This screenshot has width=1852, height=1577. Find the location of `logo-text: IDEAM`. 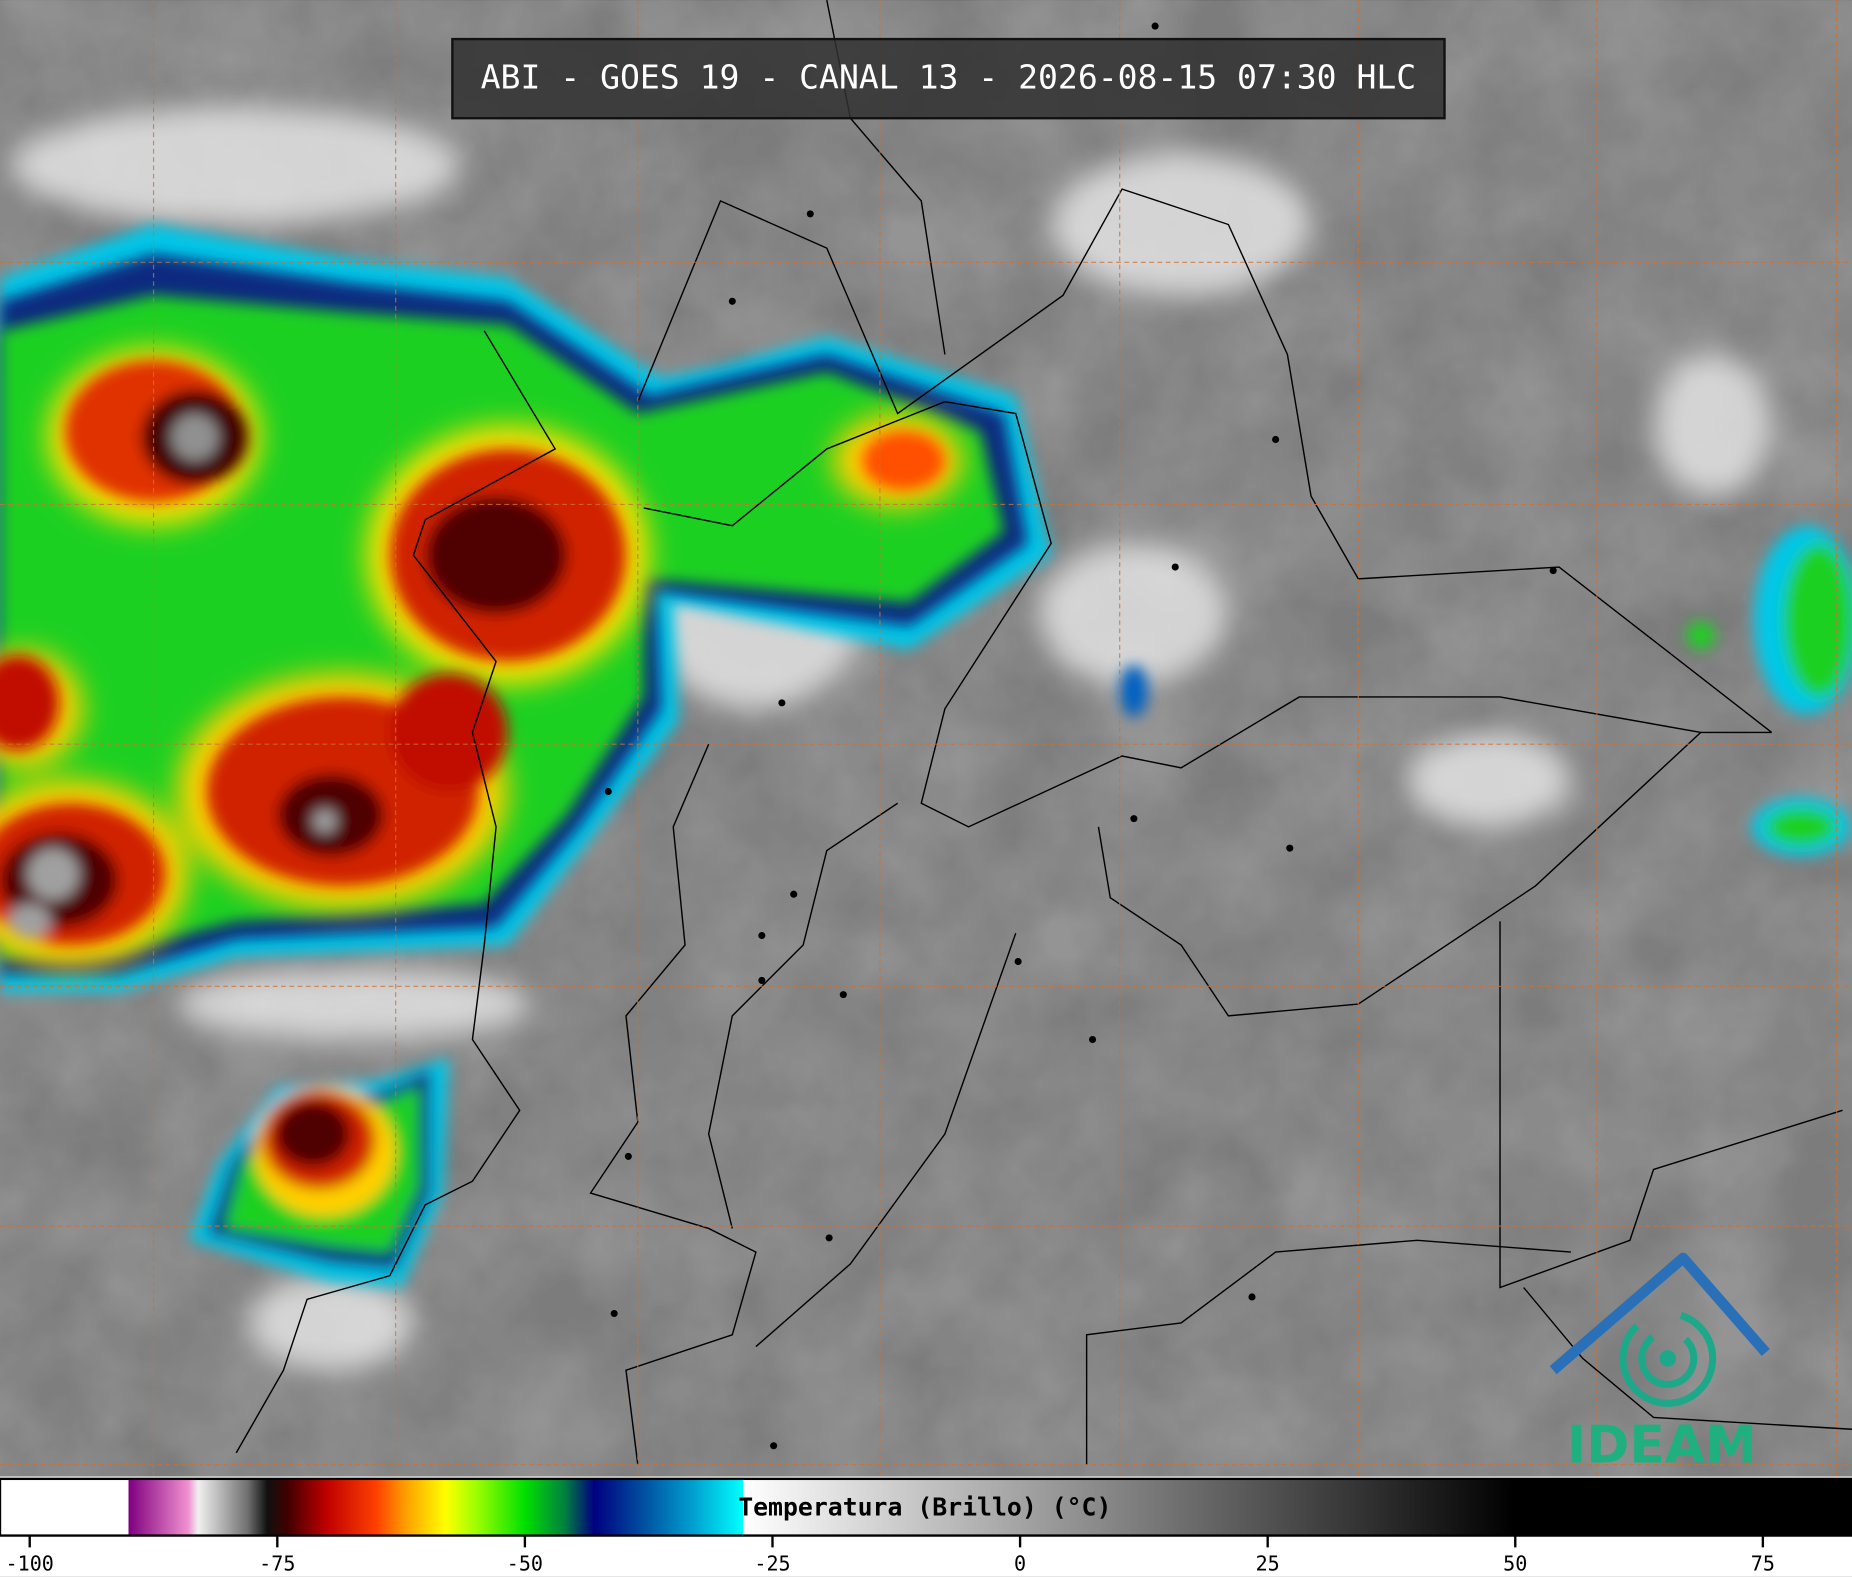

logo-text: IDEAM is located at coordinates (1662, 1445).